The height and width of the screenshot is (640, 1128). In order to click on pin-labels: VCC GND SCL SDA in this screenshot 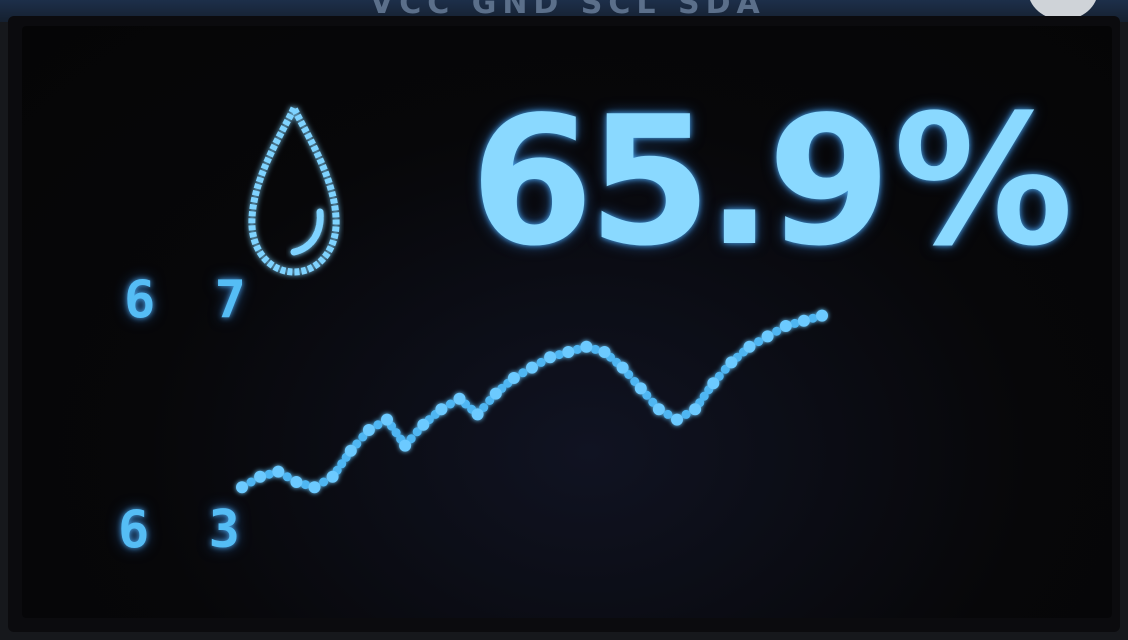, I will do `click(568, 10)`.